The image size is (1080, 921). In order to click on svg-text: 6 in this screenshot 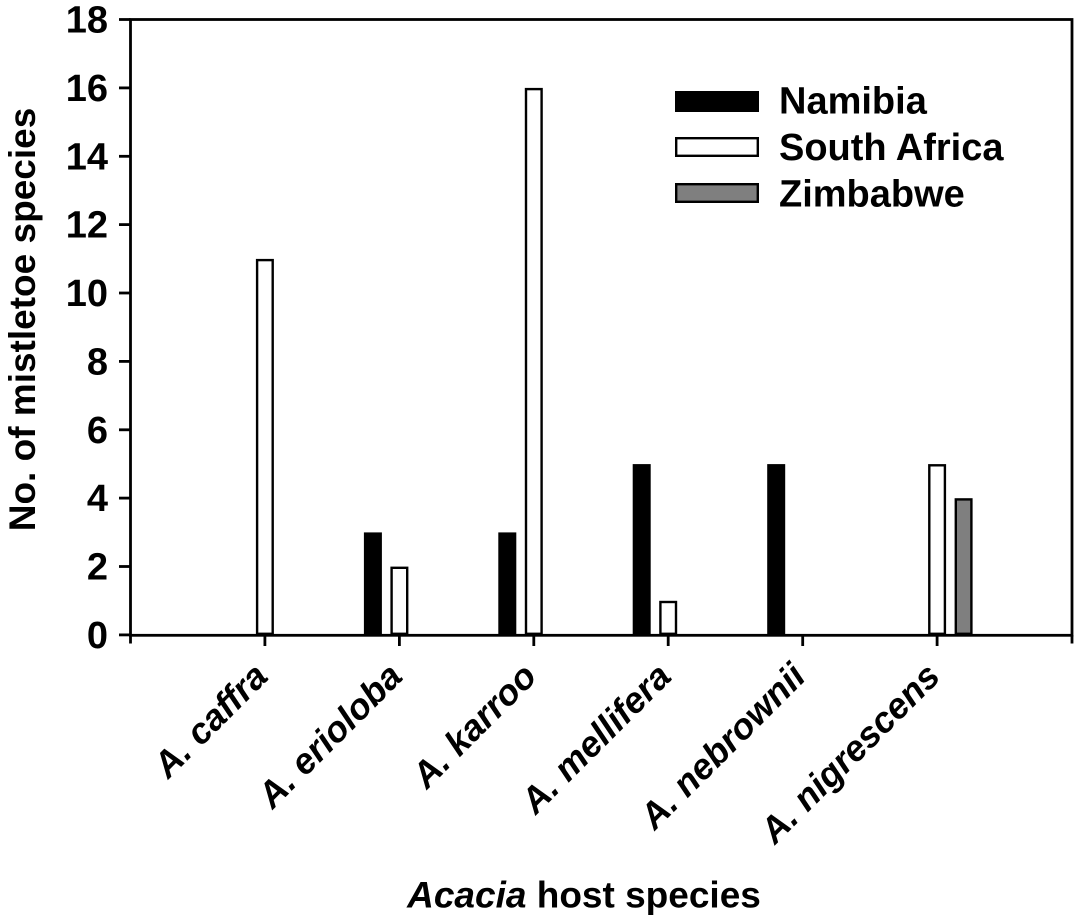, I will do `click(97, 431)`.